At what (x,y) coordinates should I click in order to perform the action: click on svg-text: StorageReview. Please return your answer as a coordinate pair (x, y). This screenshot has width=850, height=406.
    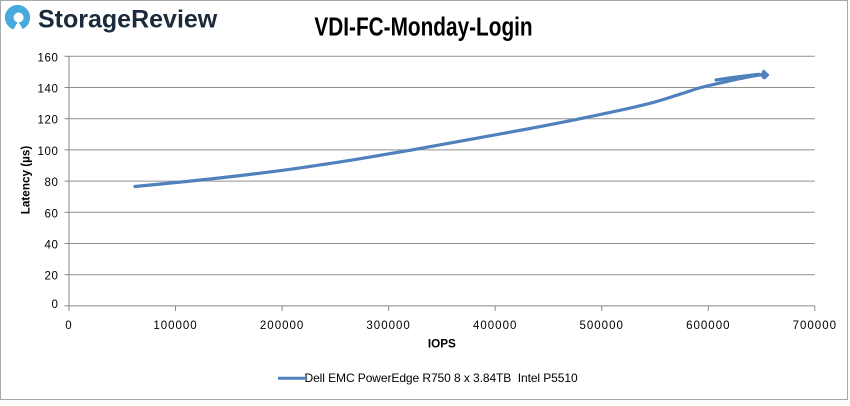
    Looking at the image, I should click on (128, 20).